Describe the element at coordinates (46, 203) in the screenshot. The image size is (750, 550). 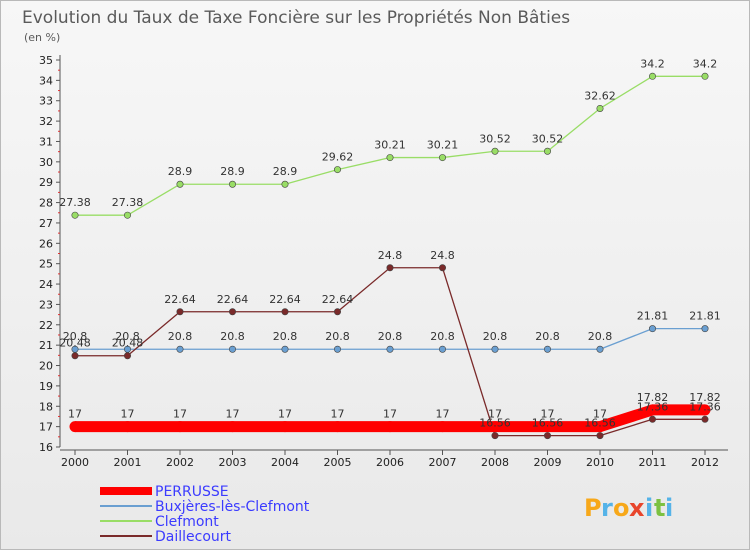
I see `y-tick-label: 28` at that location.